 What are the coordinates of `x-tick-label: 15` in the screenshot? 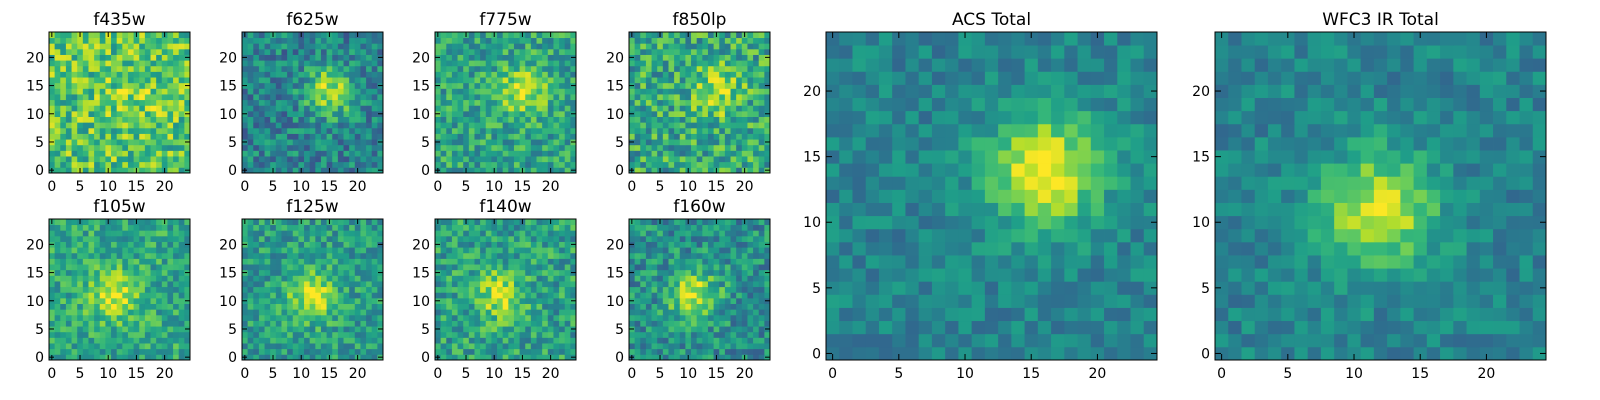 It's located at (523, 187).